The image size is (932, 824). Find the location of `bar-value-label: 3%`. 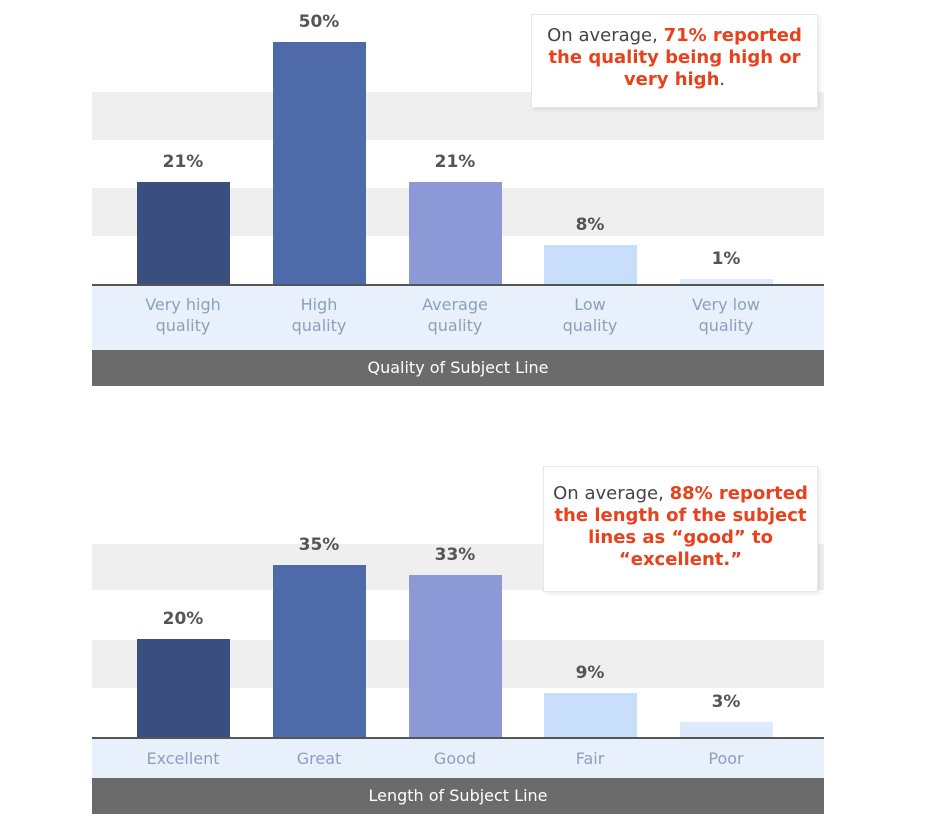

bar-value-label: 3% is located at coordinates (726, 702).